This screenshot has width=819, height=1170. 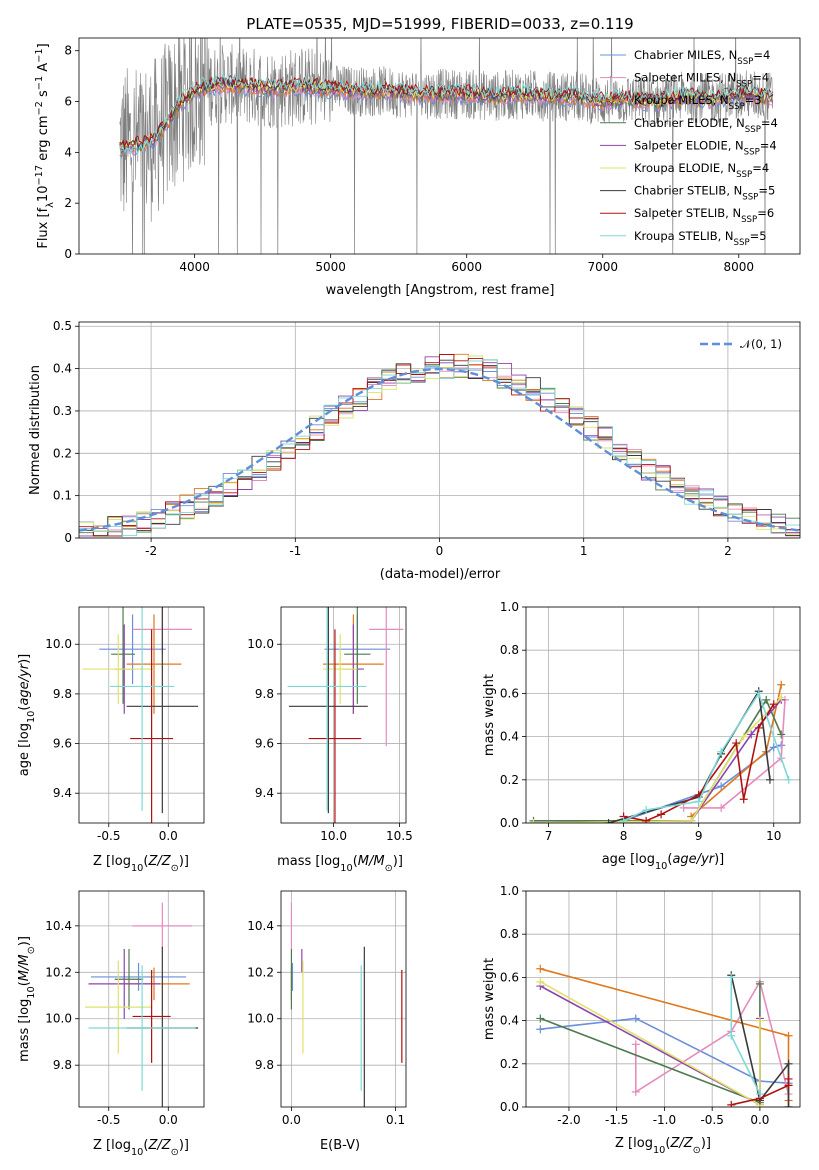 What do you see at coordinates (168, 1120) in the screenshot?
I see `x-tick-label: 0.0` at bounding box center [168, 1120].